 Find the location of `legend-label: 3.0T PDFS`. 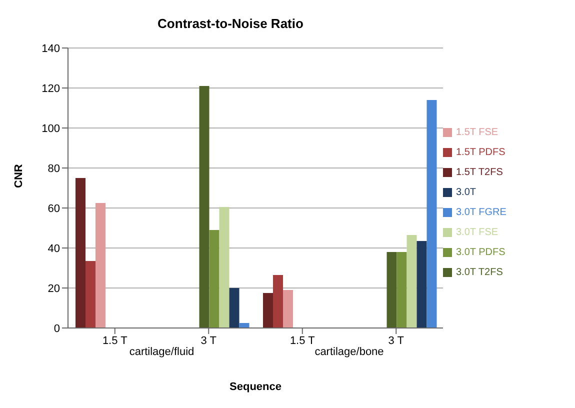

legend-label: 3.0T PDFS is located at coordinates (481, 252).